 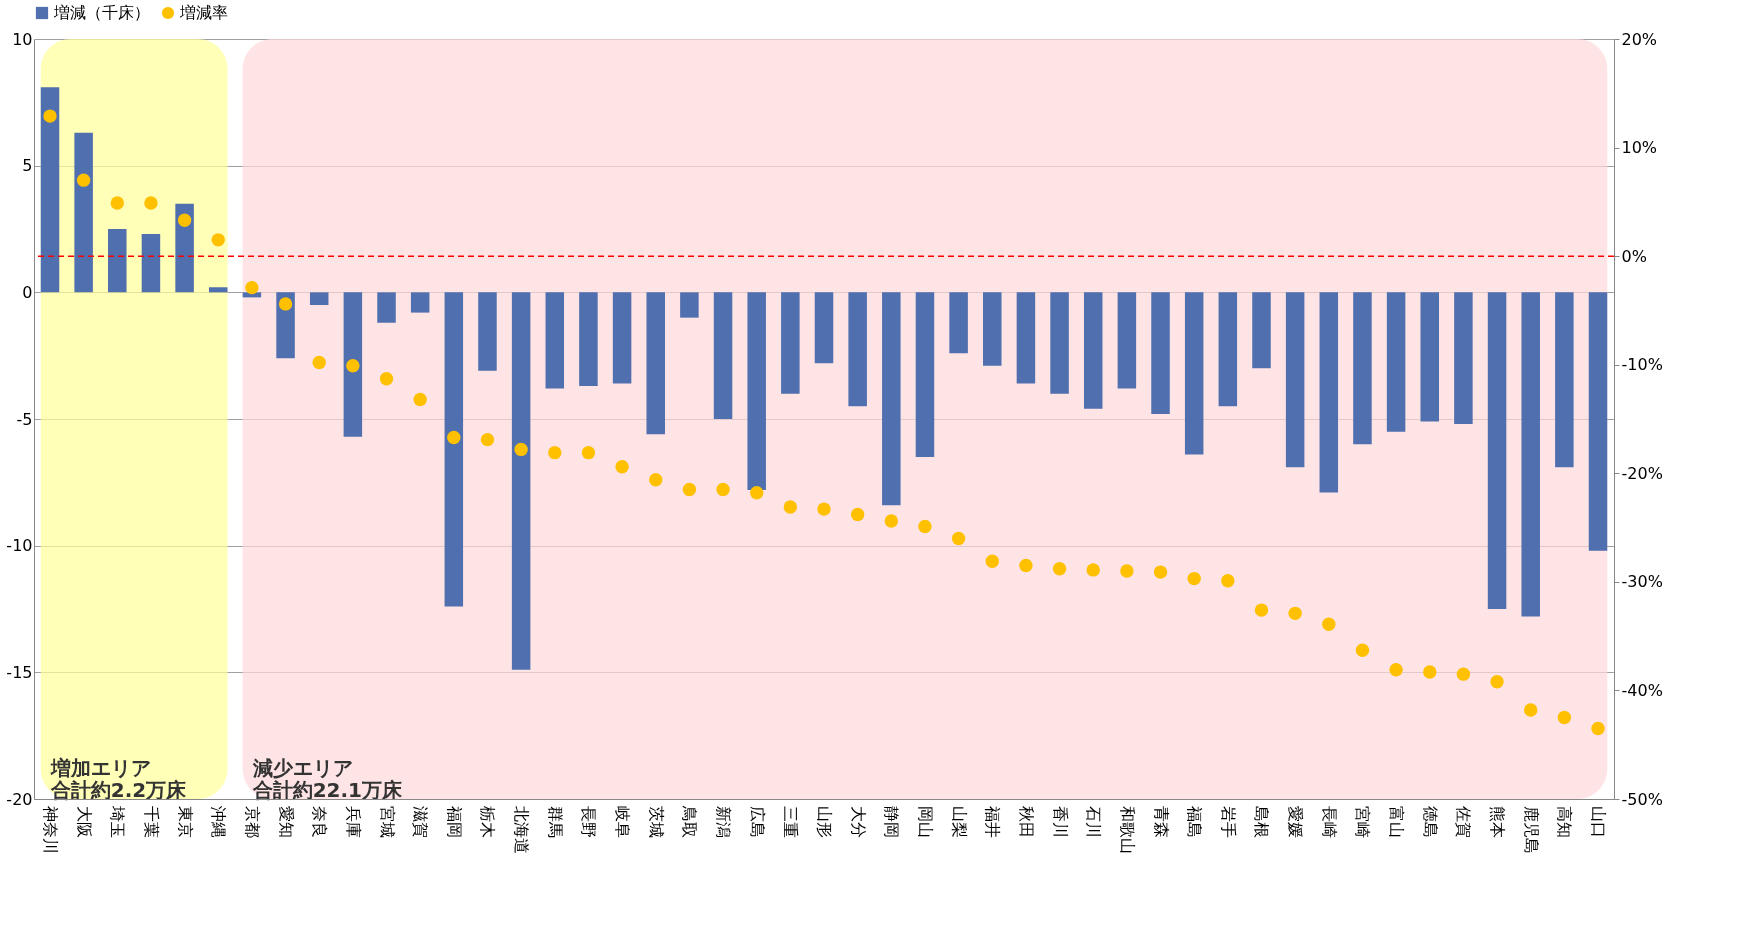 I want to click on text: 合計約22.1万床, so click(x=327, y=790).